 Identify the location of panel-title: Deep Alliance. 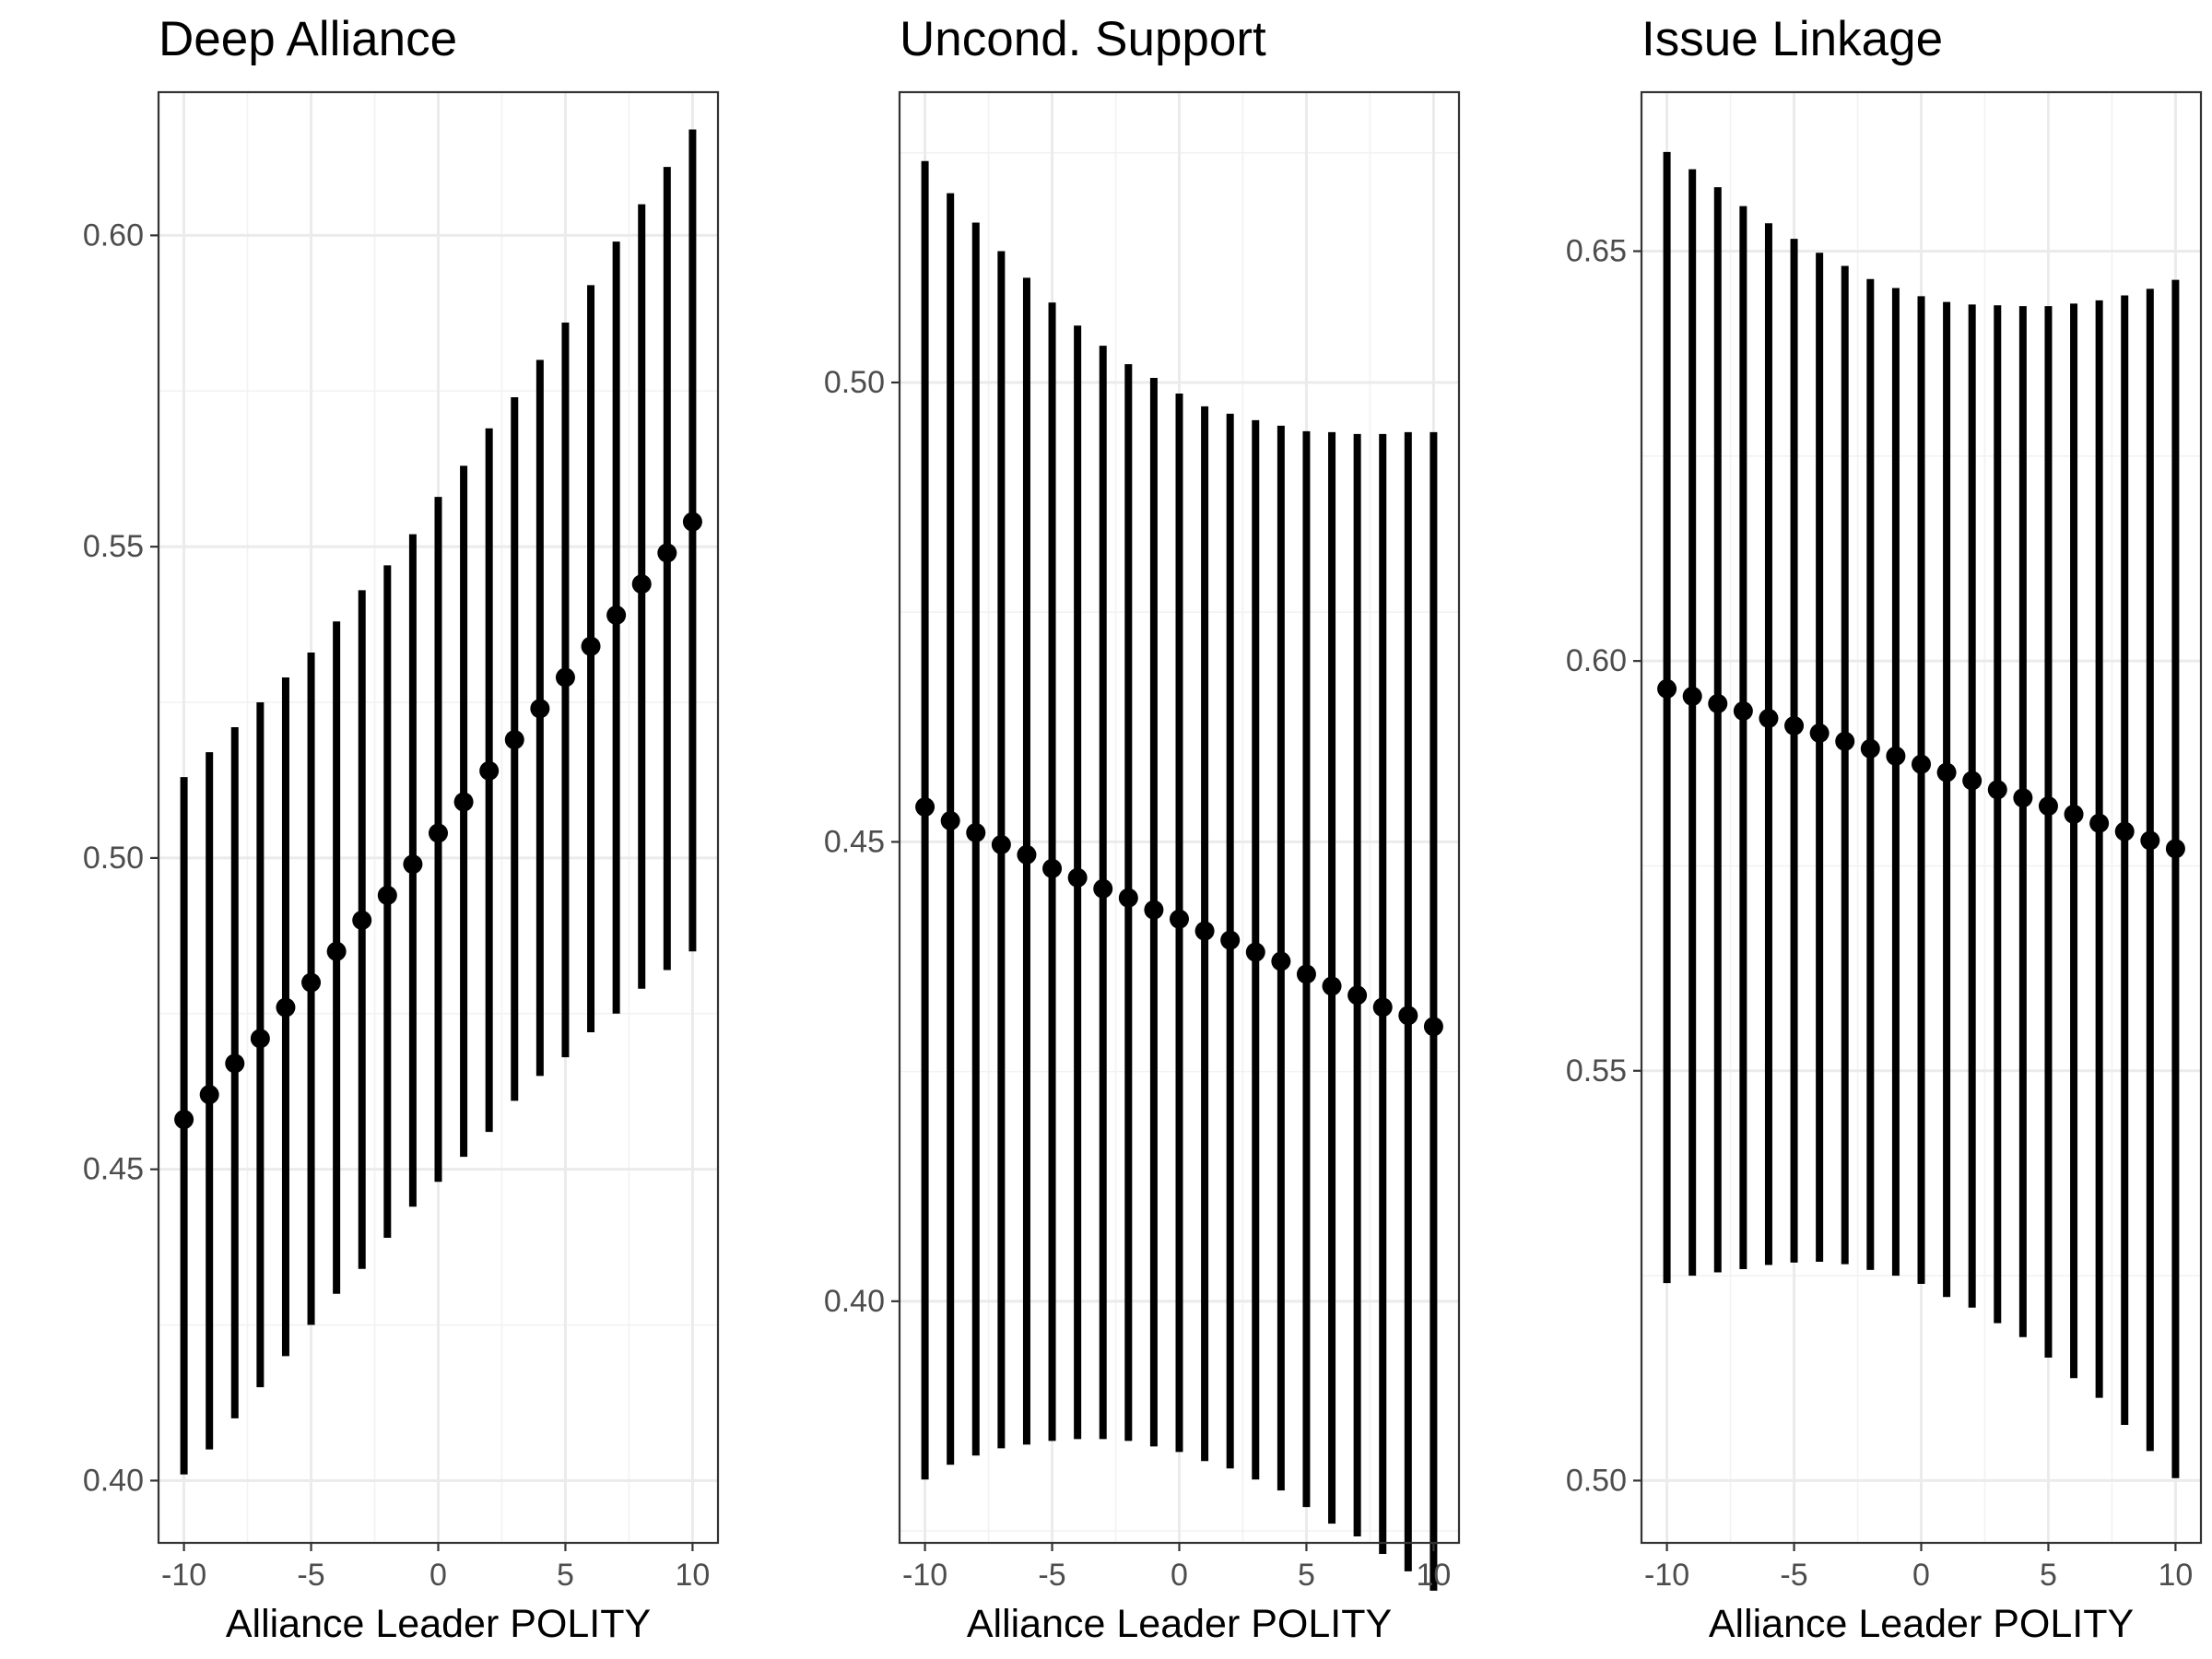
(308, 39).